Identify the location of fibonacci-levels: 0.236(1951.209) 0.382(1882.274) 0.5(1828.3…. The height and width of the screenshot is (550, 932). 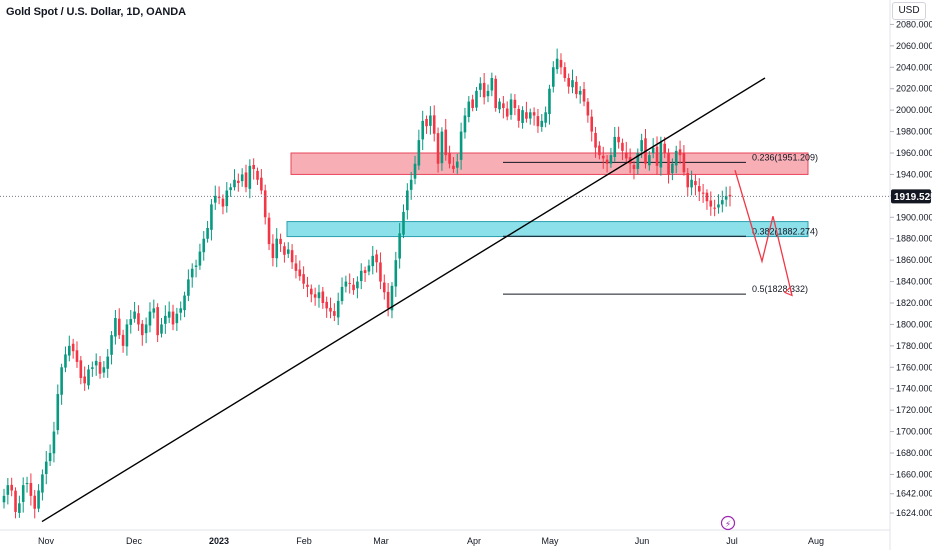
(660, 223).